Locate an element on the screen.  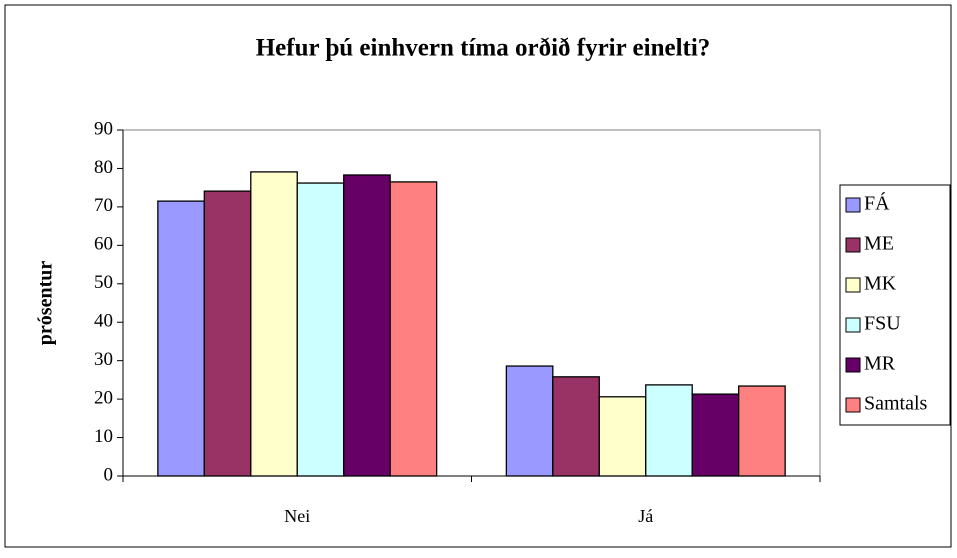
y-tick-label: 70 is located at coordinates (103, 205).